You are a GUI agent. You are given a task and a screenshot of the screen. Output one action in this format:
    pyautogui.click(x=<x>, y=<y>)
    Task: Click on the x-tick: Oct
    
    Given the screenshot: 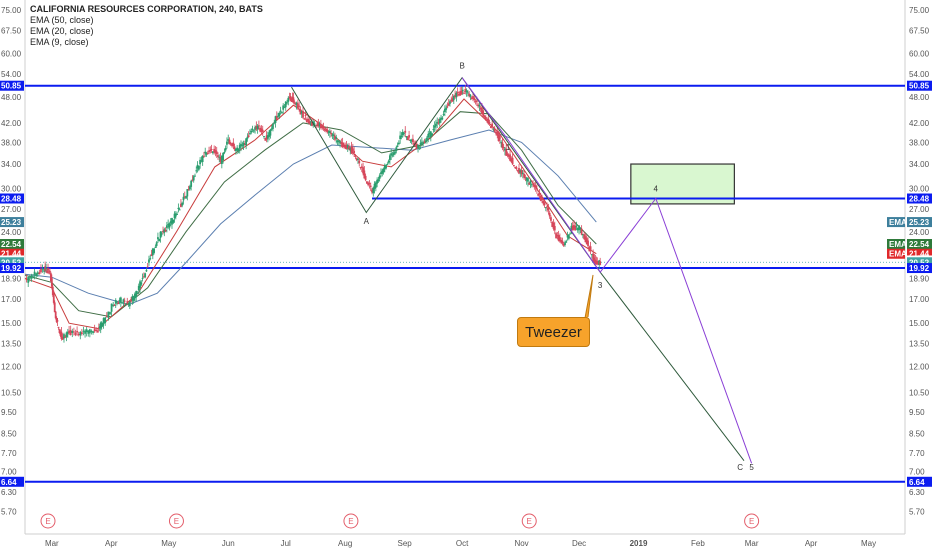 What is the action you would take?
    pyautogui.click(x=462, y=543)
    